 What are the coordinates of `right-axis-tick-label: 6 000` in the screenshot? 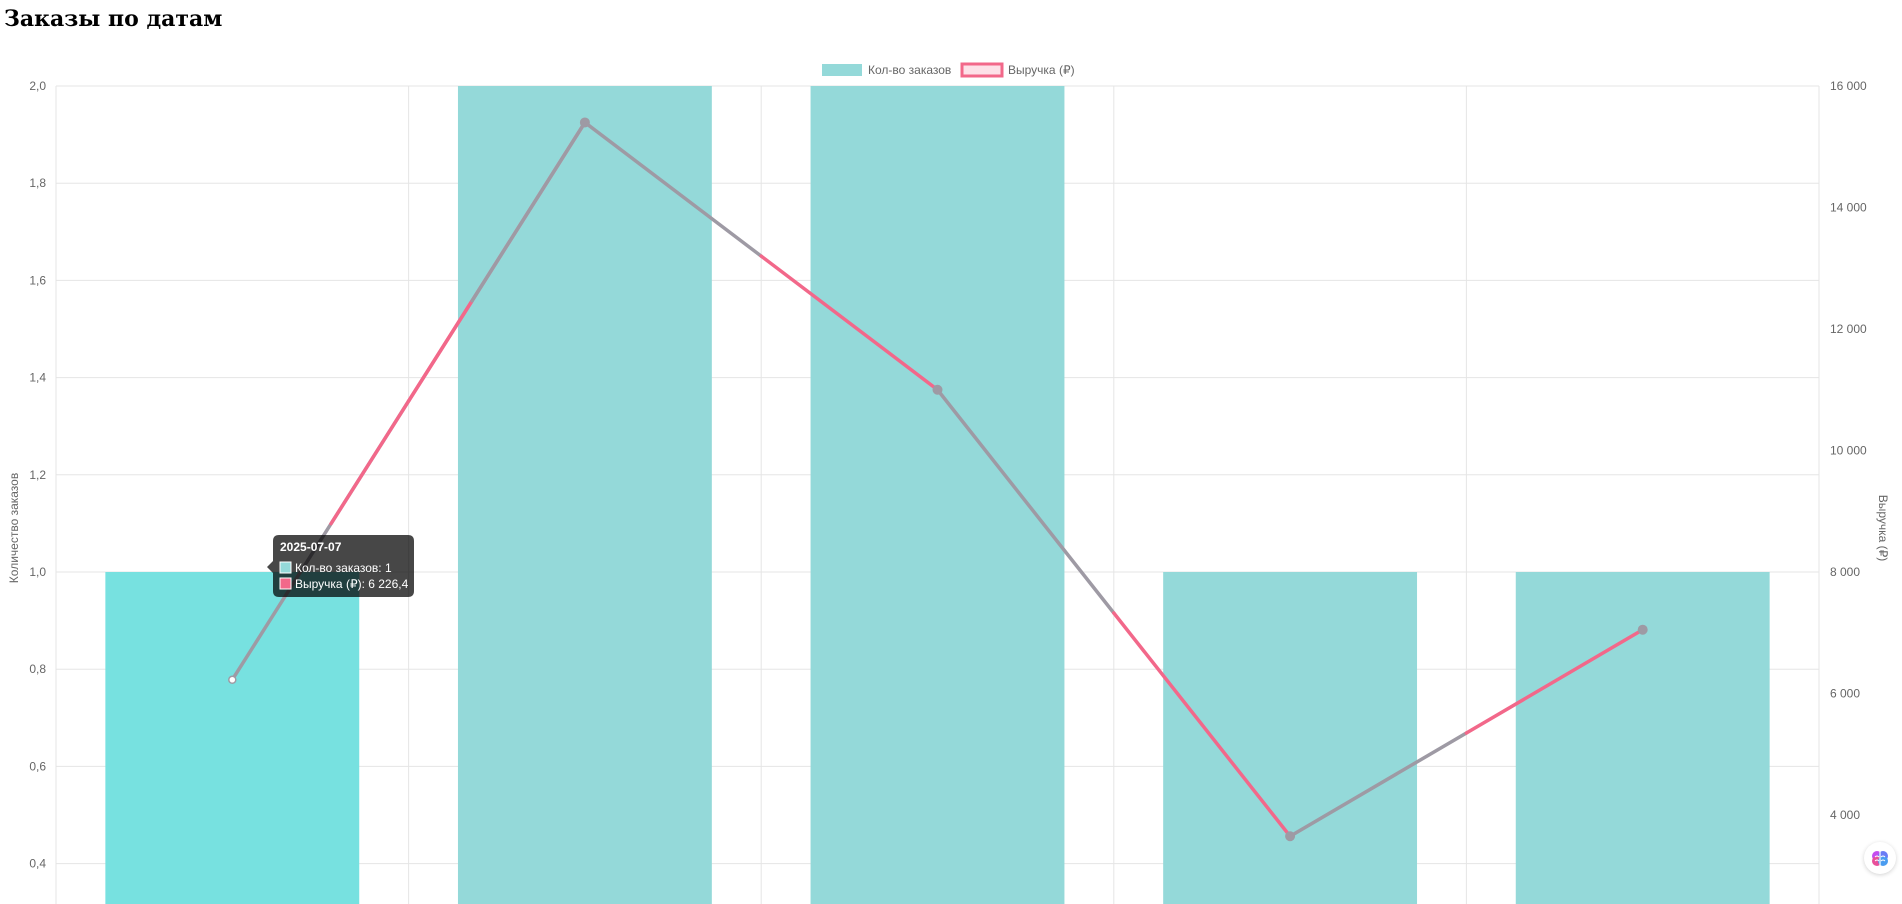 It's located at (1845, 694).